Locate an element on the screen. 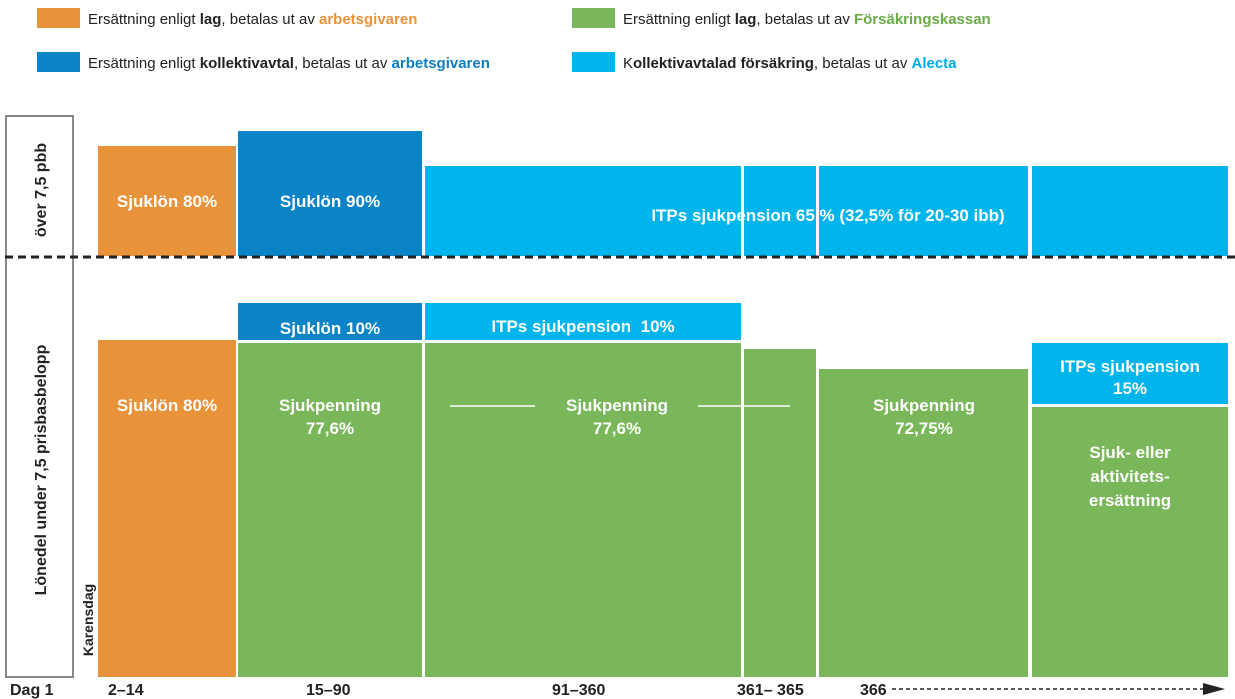 The height and width of the screenshot is (699, 1235). arrow-head is located at coordinates (1214, 689).